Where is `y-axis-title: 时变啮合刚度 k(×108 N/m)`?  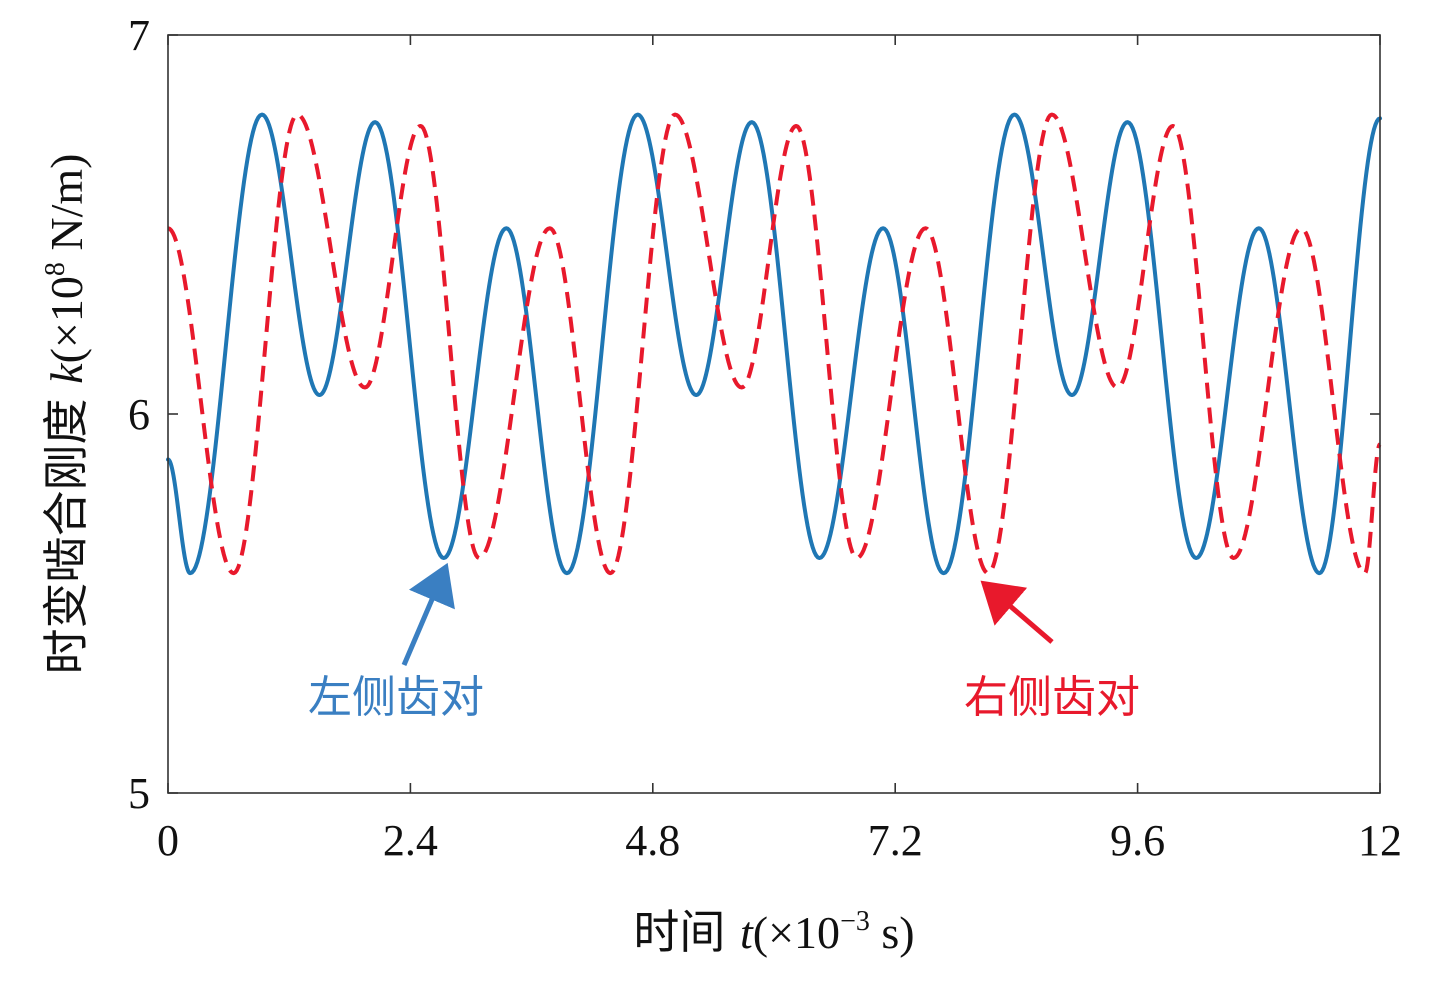
y-axis-title: 时变啮合刚度 k(×108 N/m) is located at coordinates (66, 414).